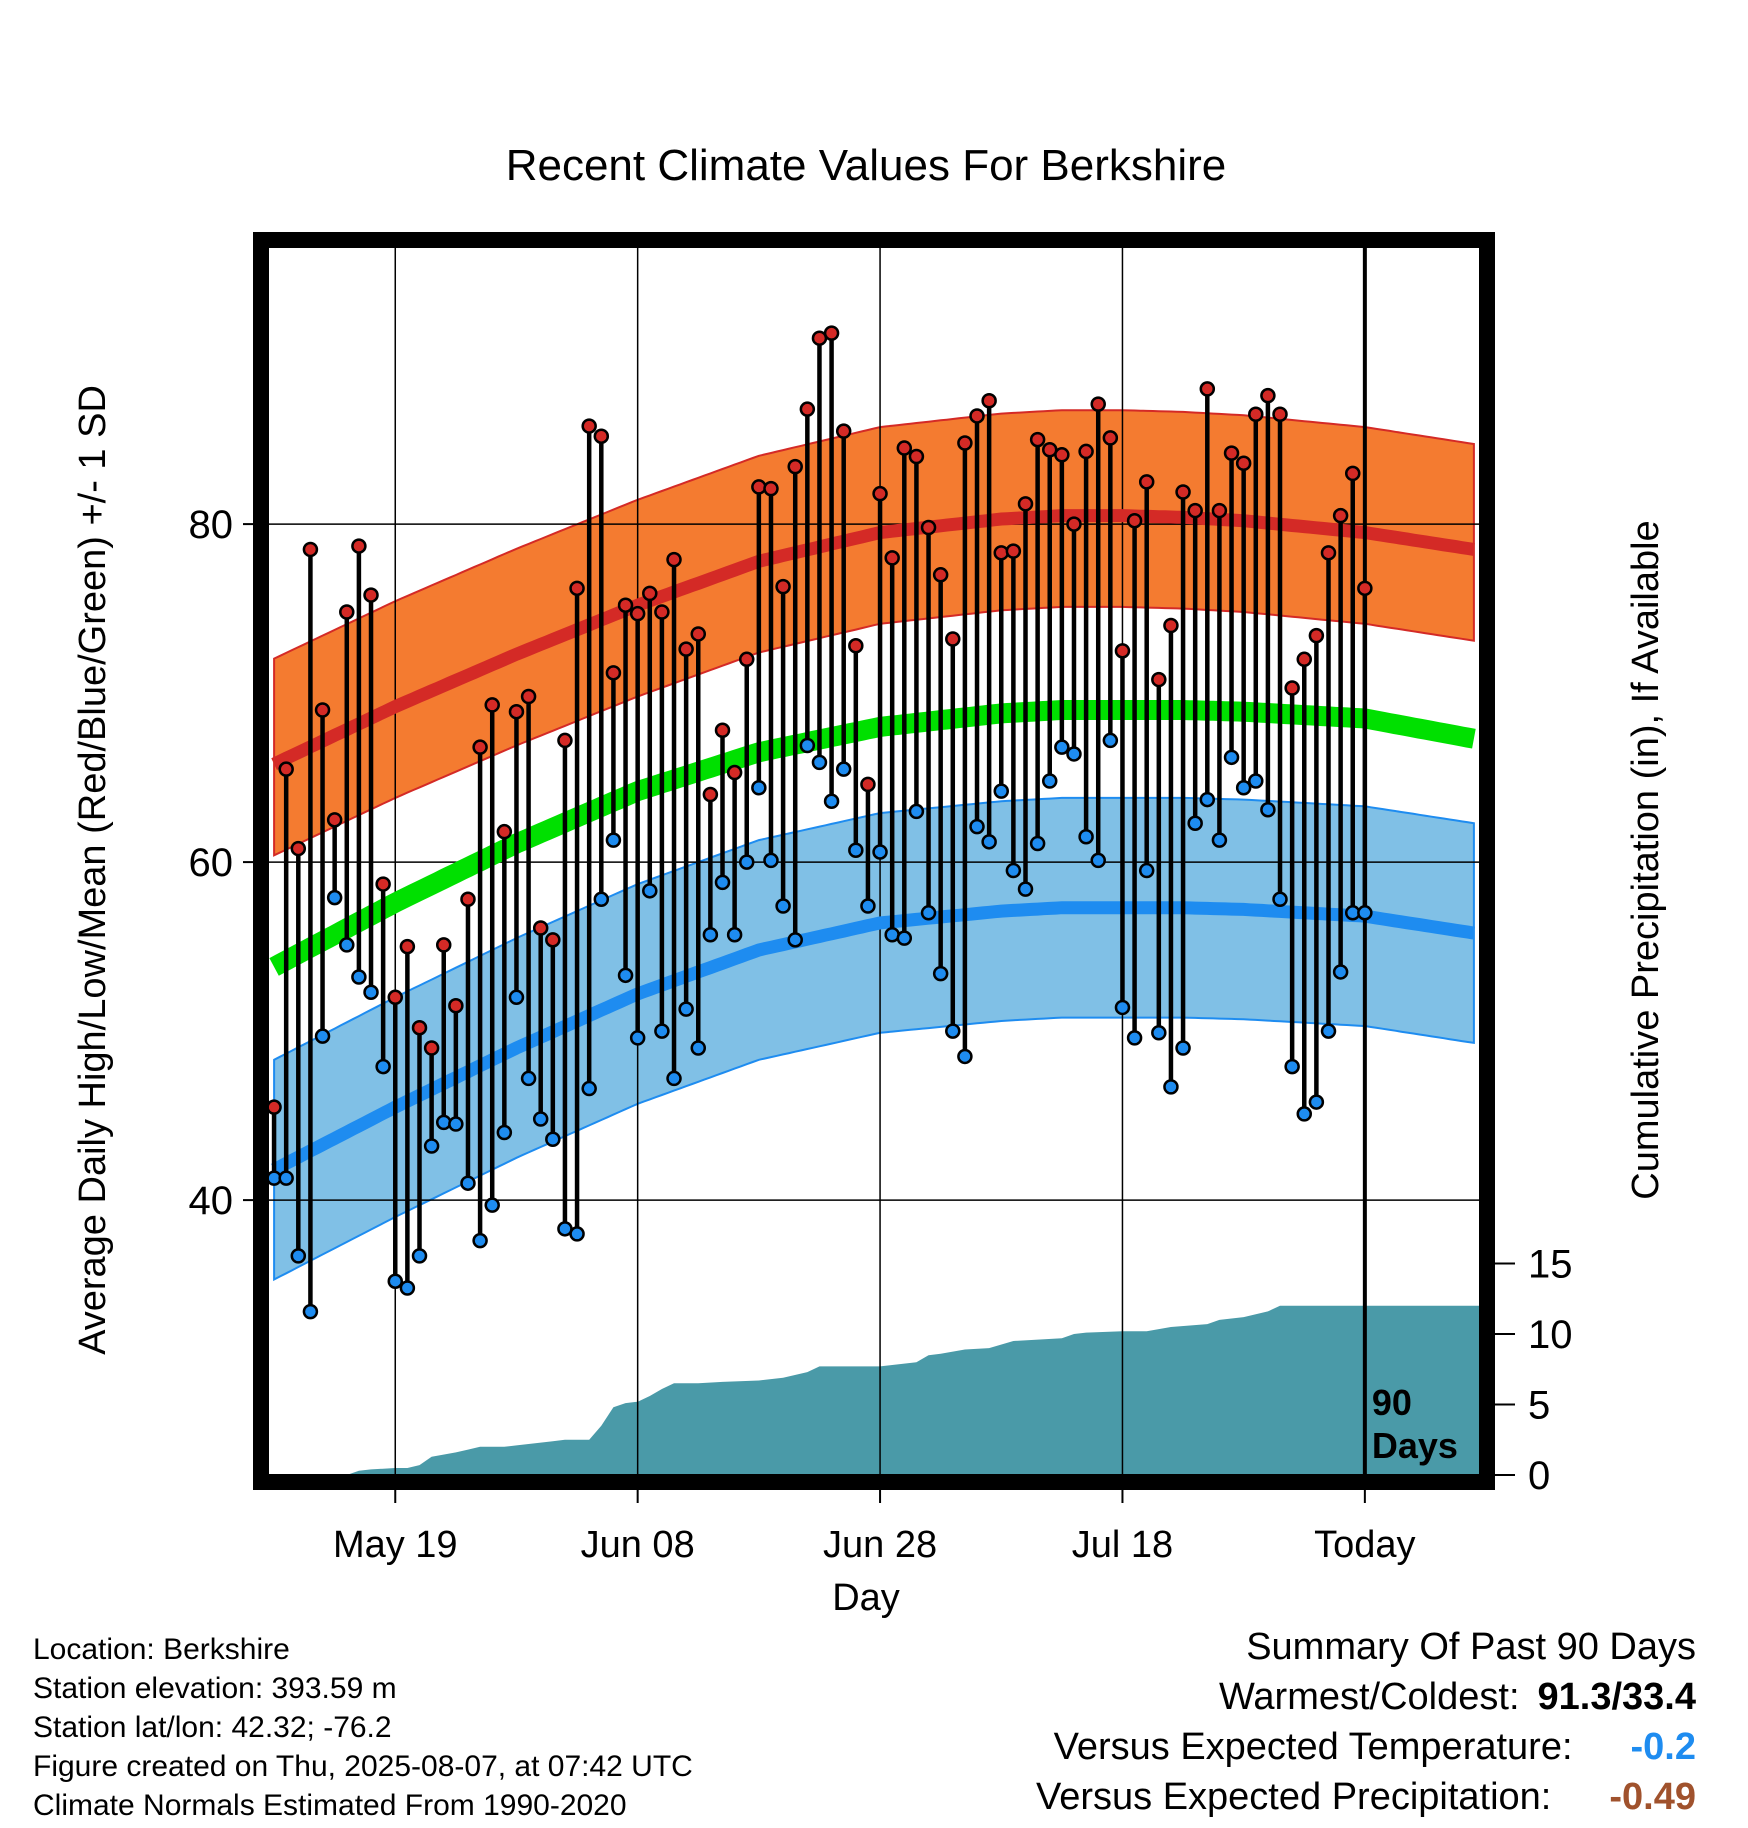 The image size is (1748, 1828). I want to click on temp-label: Versus Expected Temperature:, so click(1313, 1747).